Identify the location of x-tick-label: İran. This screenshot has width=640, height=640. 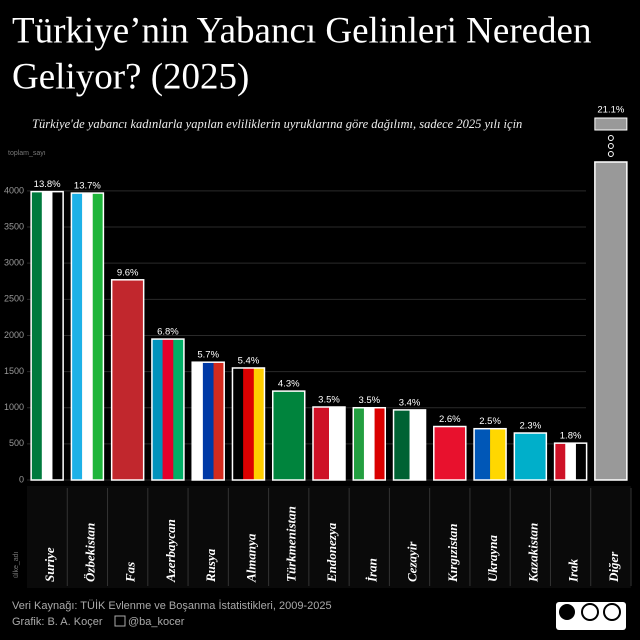
(371, 570).